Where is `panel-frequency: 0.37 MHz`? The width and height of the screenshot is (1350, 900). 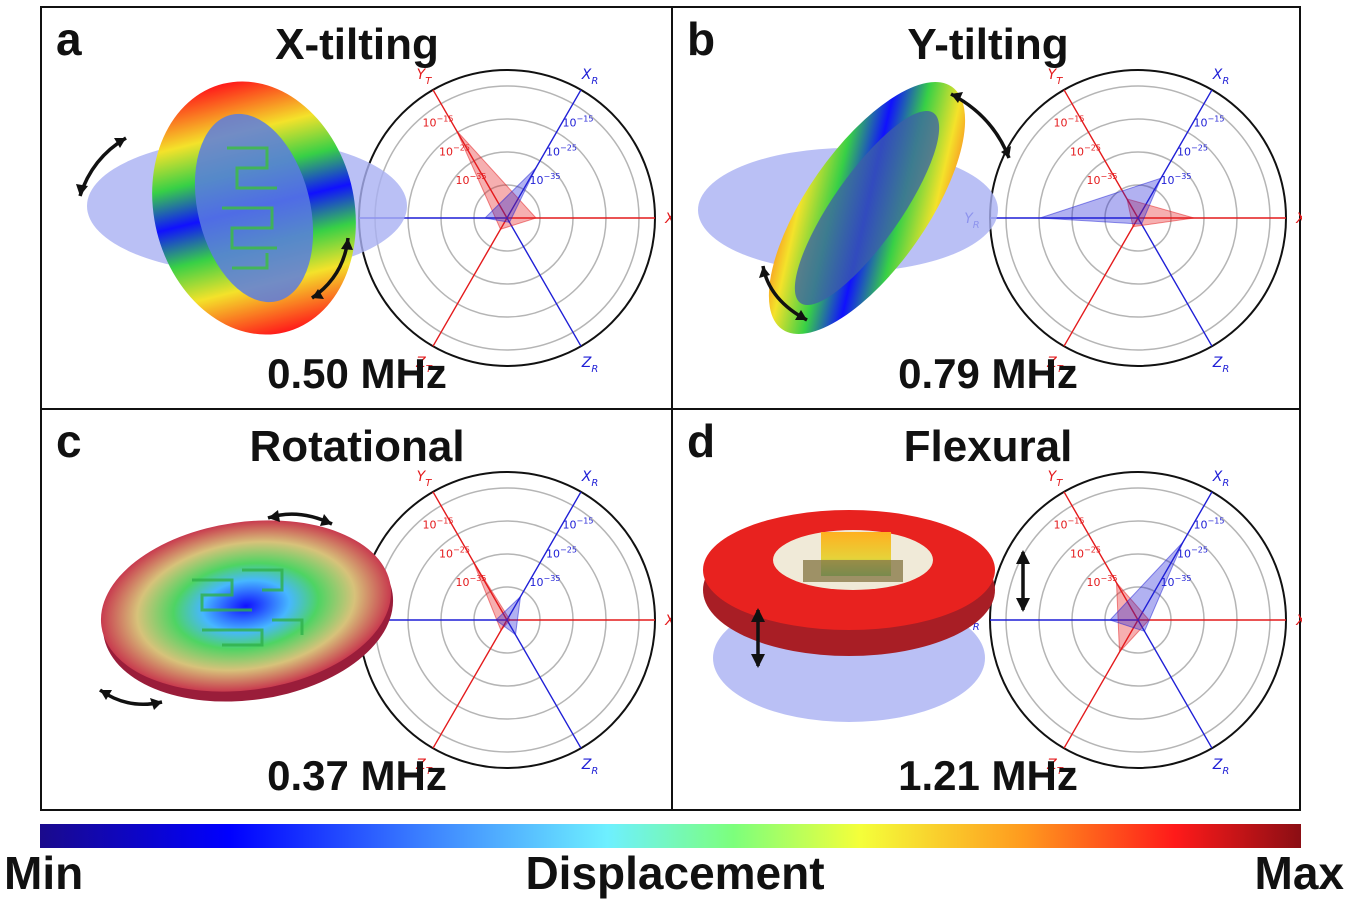 panel-frequency: 0.37 MHz is located at coordinates (357, 775).